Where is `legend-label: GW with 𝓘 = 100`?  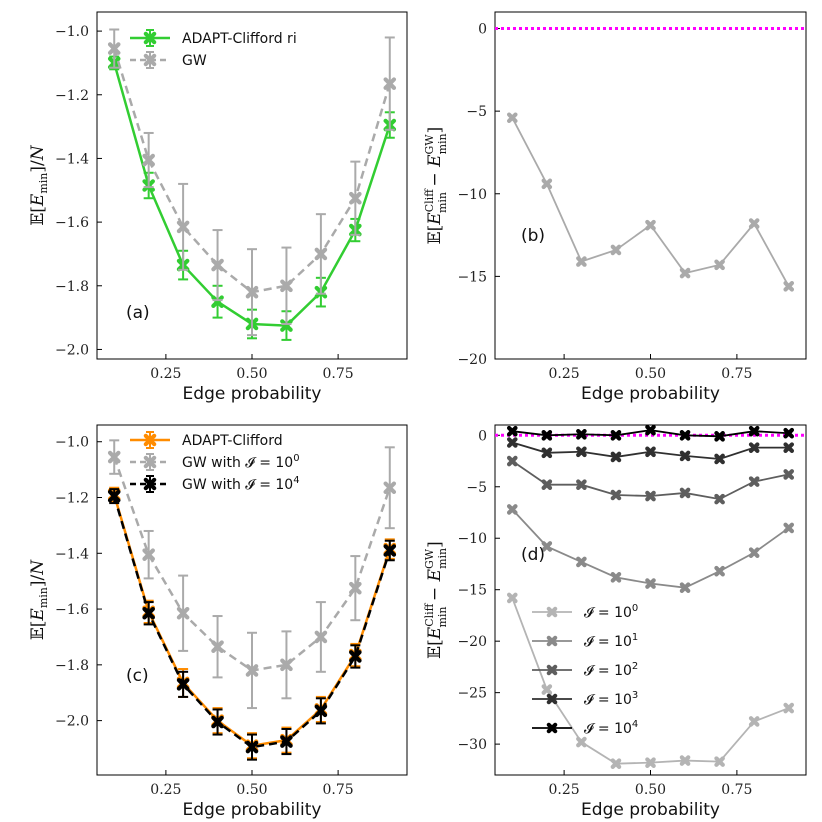
legend-label: GW with 𝓘 = 100 is located at coordinates (241, 462).